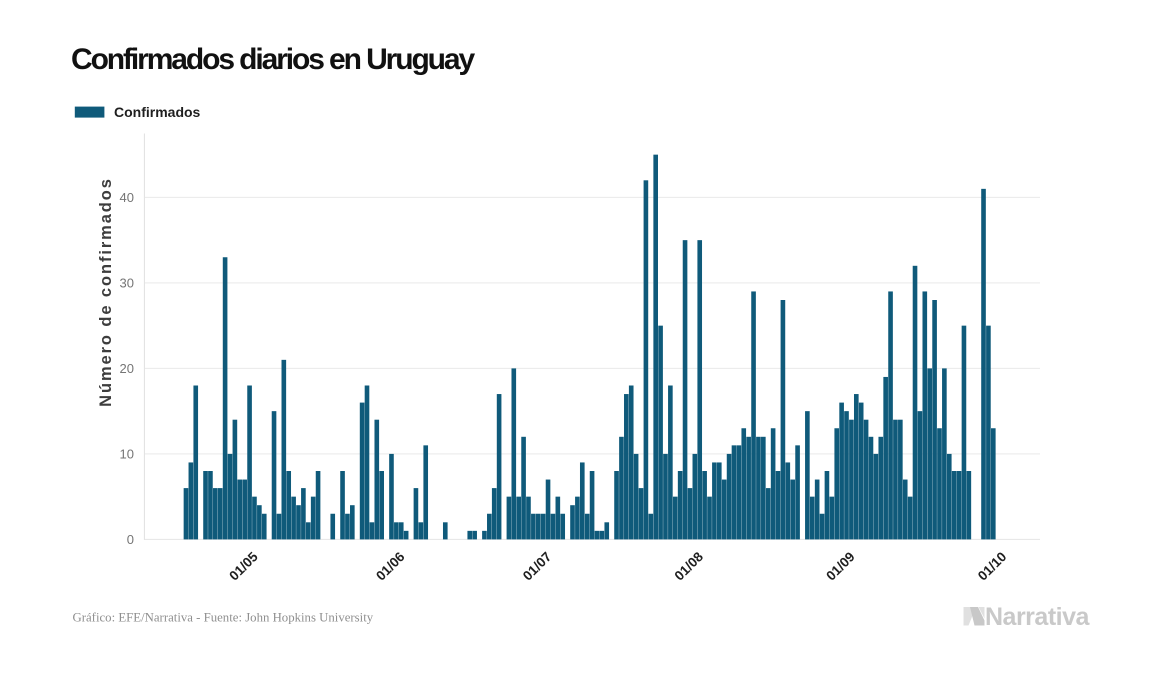  I want to click on svg-text: Número de confirmados, so click(106, 292).